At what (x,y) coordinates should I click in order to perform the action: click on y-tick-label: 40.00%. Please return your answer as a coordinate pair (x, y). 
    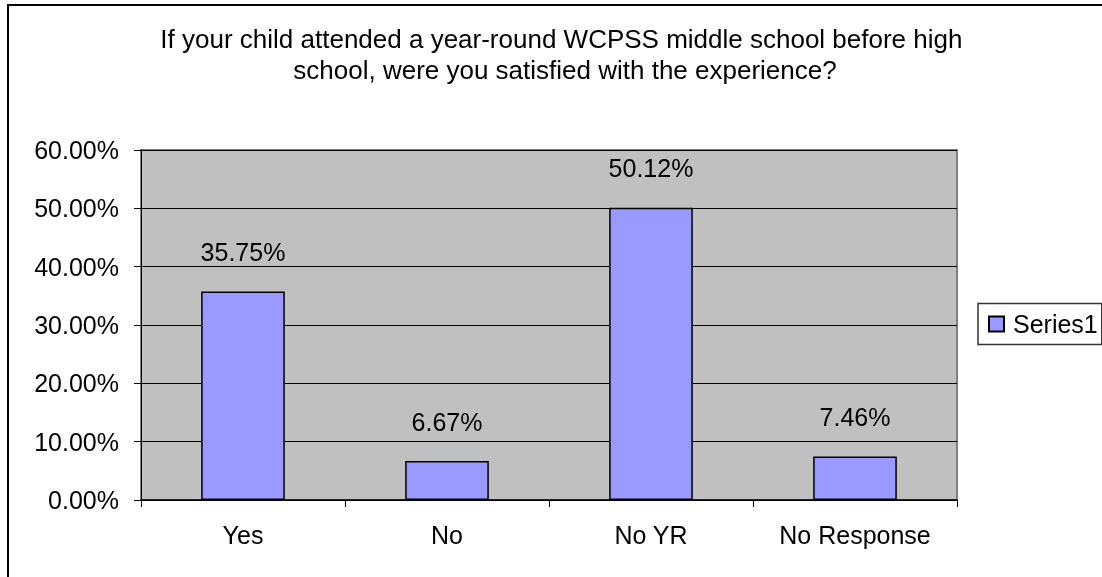
    Looking at the image, I should click on (76, 266).